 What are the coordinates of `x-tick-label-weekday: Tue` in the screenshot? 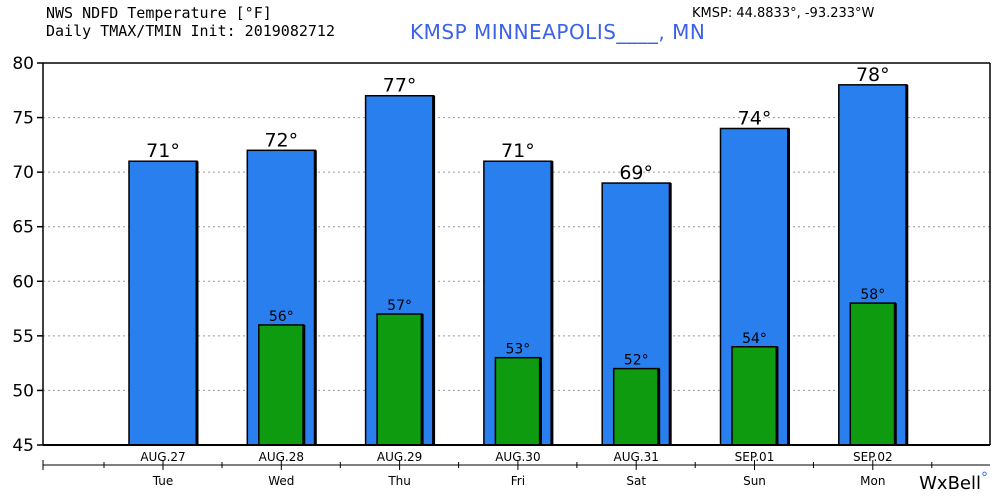 It's located at (163, 481).